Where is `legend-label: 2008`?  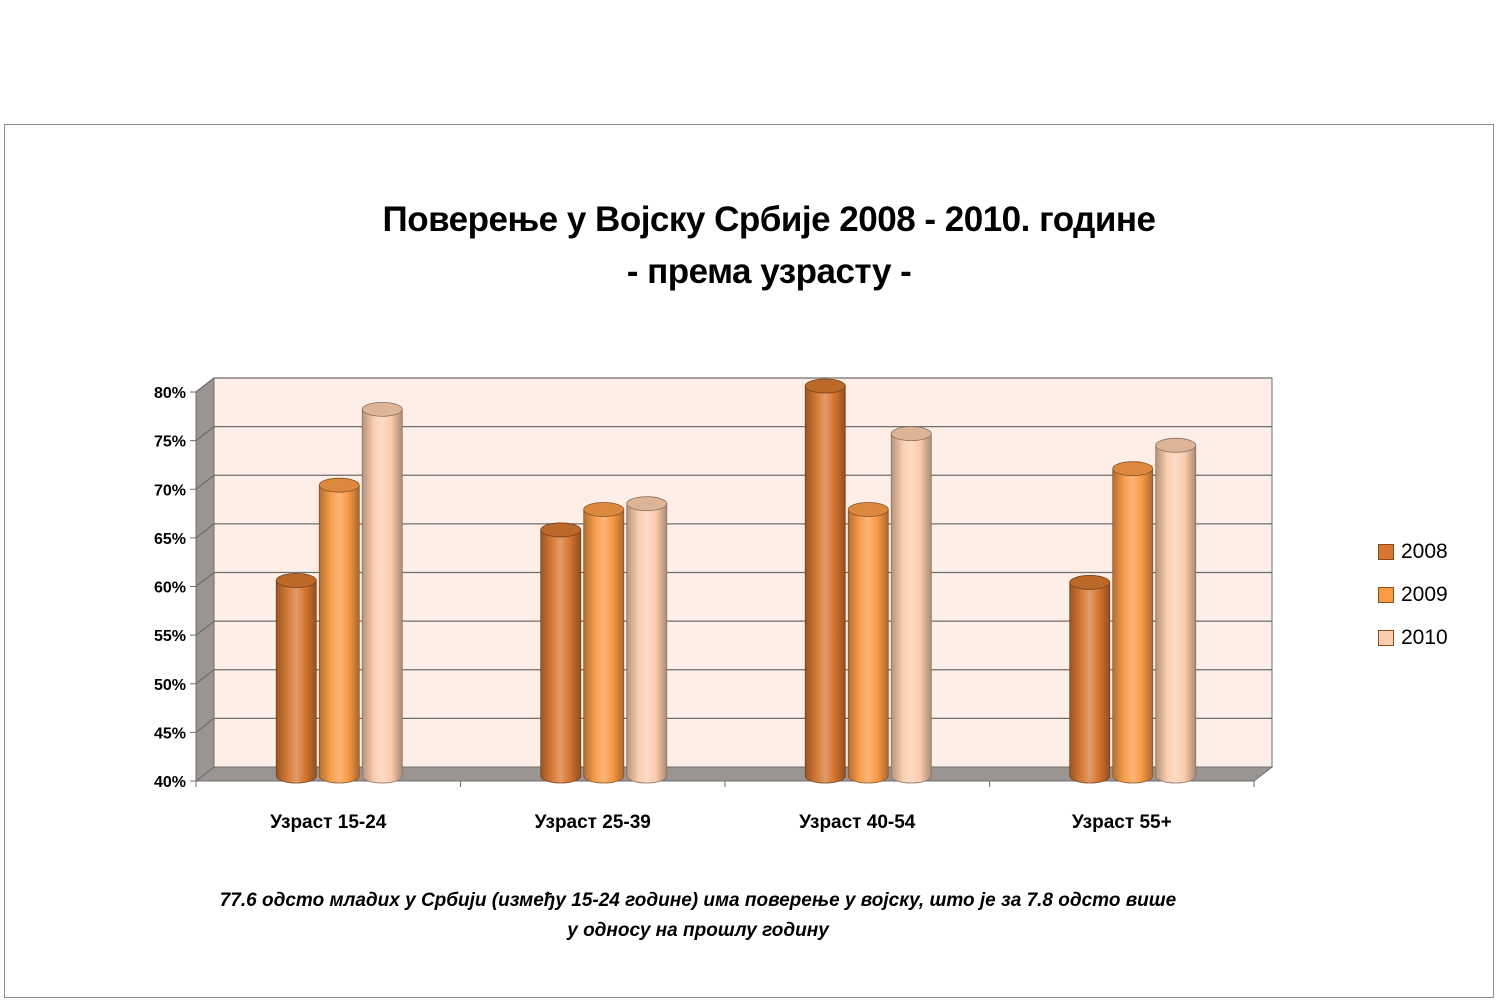
legend-label: 2008 is located at coordinates (1424, 551).